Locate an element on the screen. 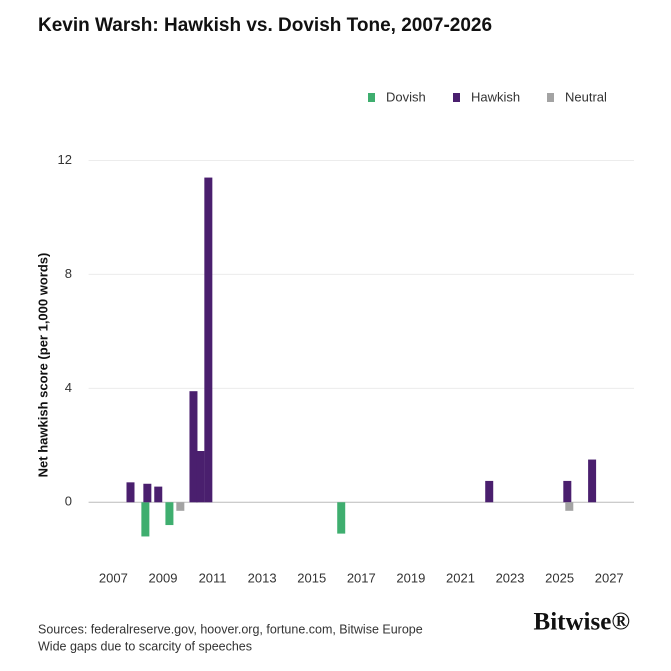  y-tick-label: 12 is located at coordinates (65, 159).